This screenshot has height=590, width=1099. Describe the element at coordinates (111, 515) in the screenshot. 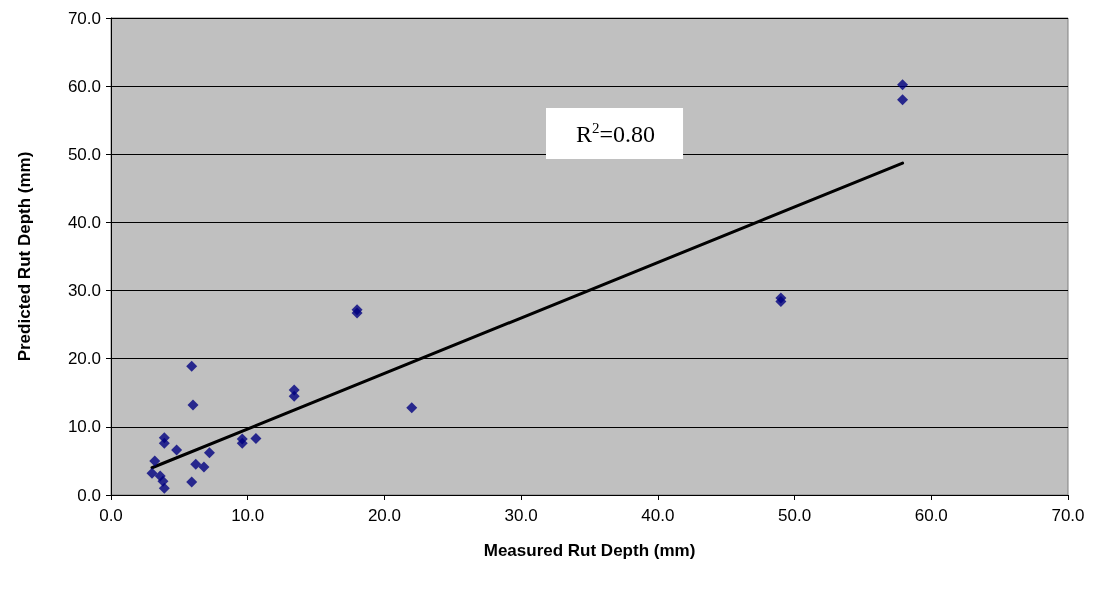

I see `x-tick-label: 0.0` at that location.